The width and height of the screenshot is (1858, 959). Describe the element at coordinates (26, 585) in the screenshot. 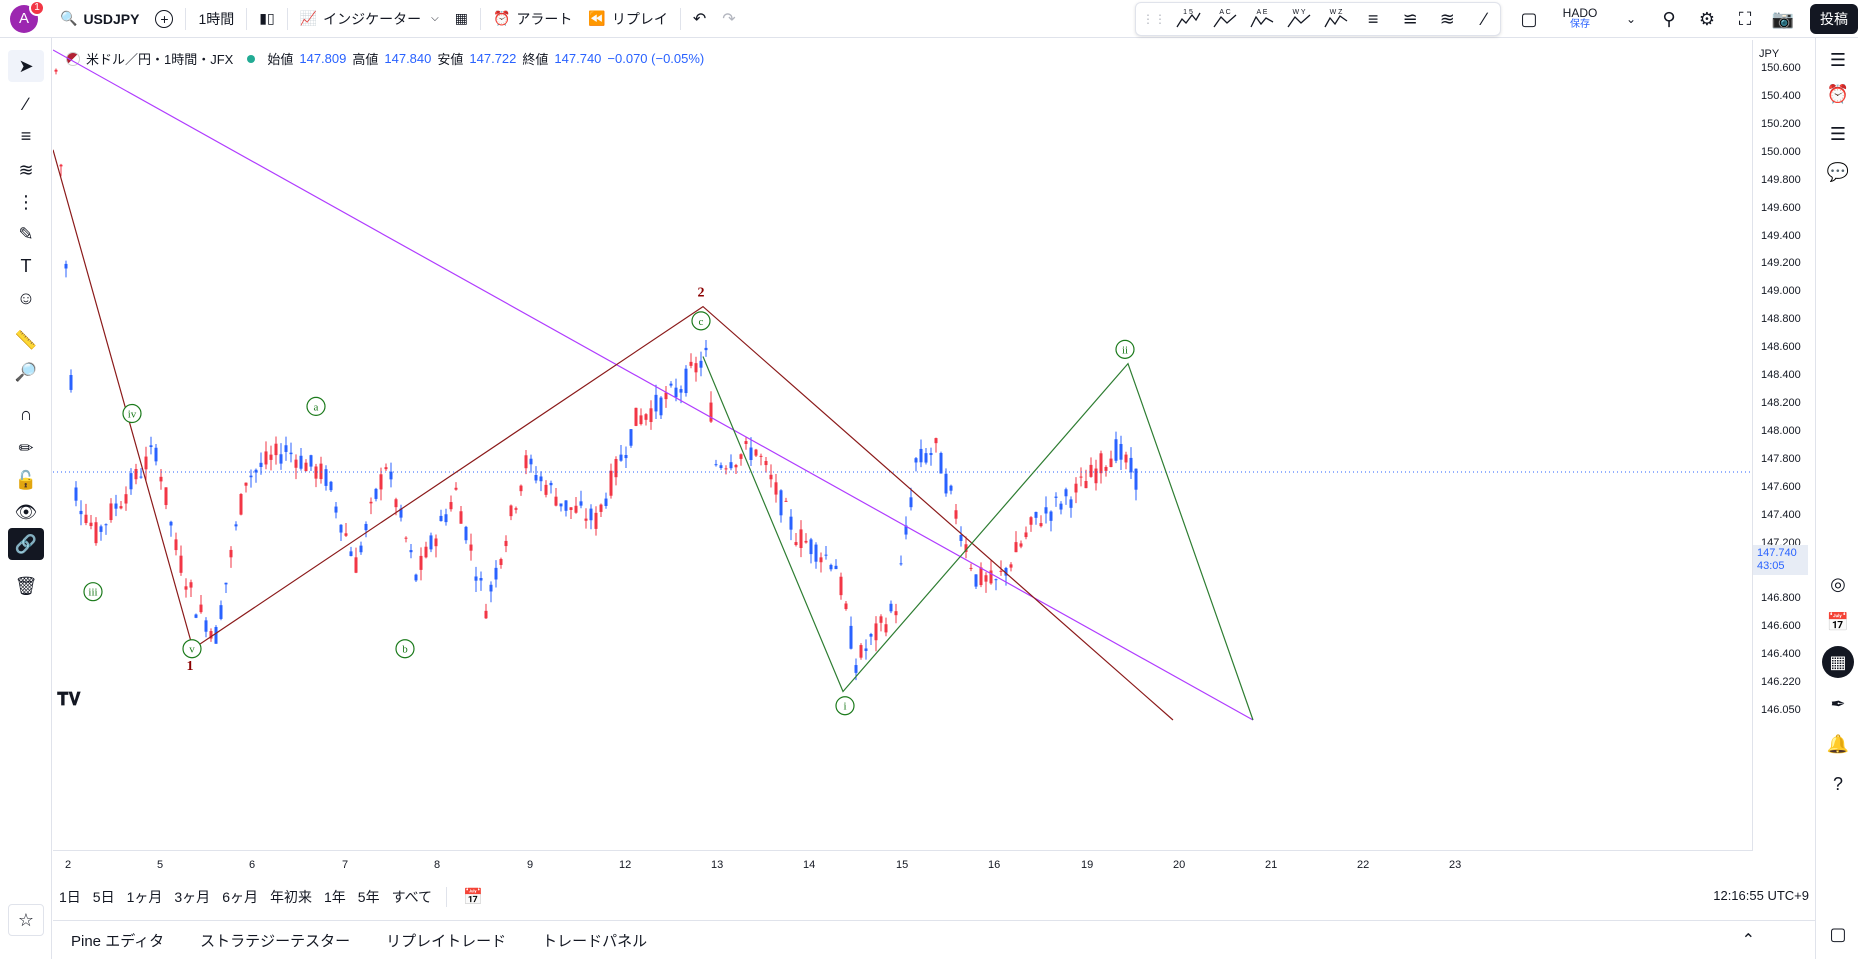

I see `trash-icon: 🗑` at that location.